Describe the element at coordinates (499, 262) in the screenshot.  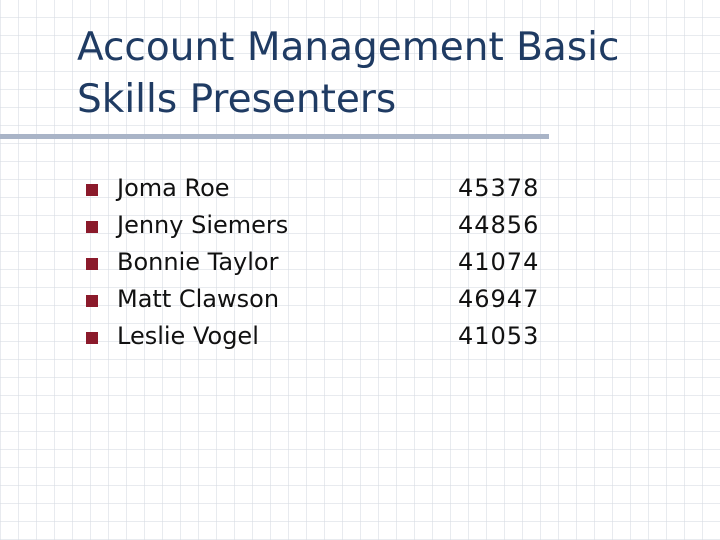
I see `presenter-number: 41074` at that location.